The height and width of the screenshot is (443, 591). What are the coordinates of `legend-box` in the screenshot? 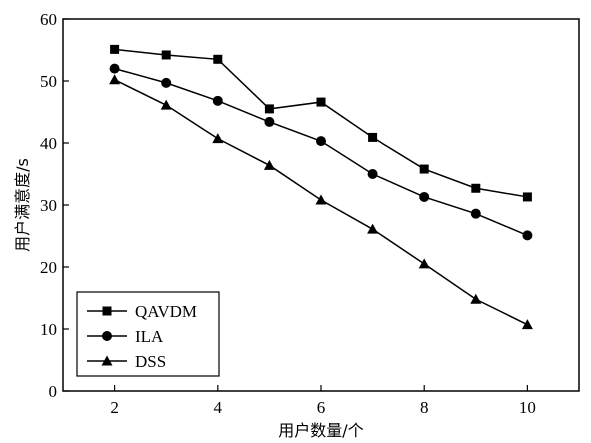 It's located at (148, 334).